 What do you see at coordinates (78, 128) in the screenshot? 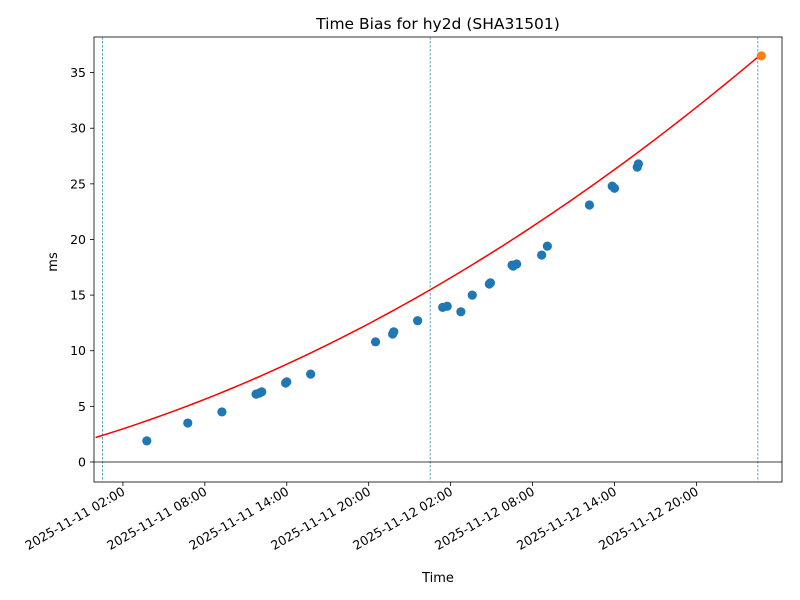
I see `y-tick-label: 30` at bounding box center [78, 128].